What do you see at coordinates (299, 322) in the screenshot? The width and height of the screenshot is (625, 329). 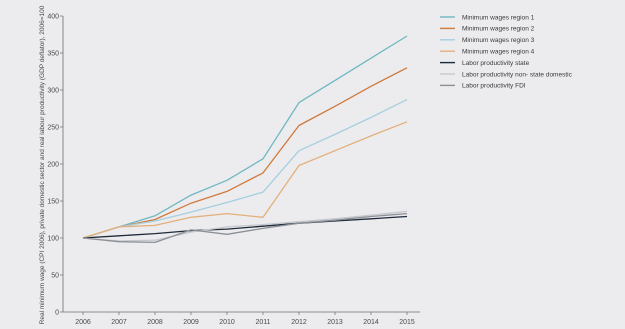 I see `x-tick-label: 2012` at bounding box center [299, 322].